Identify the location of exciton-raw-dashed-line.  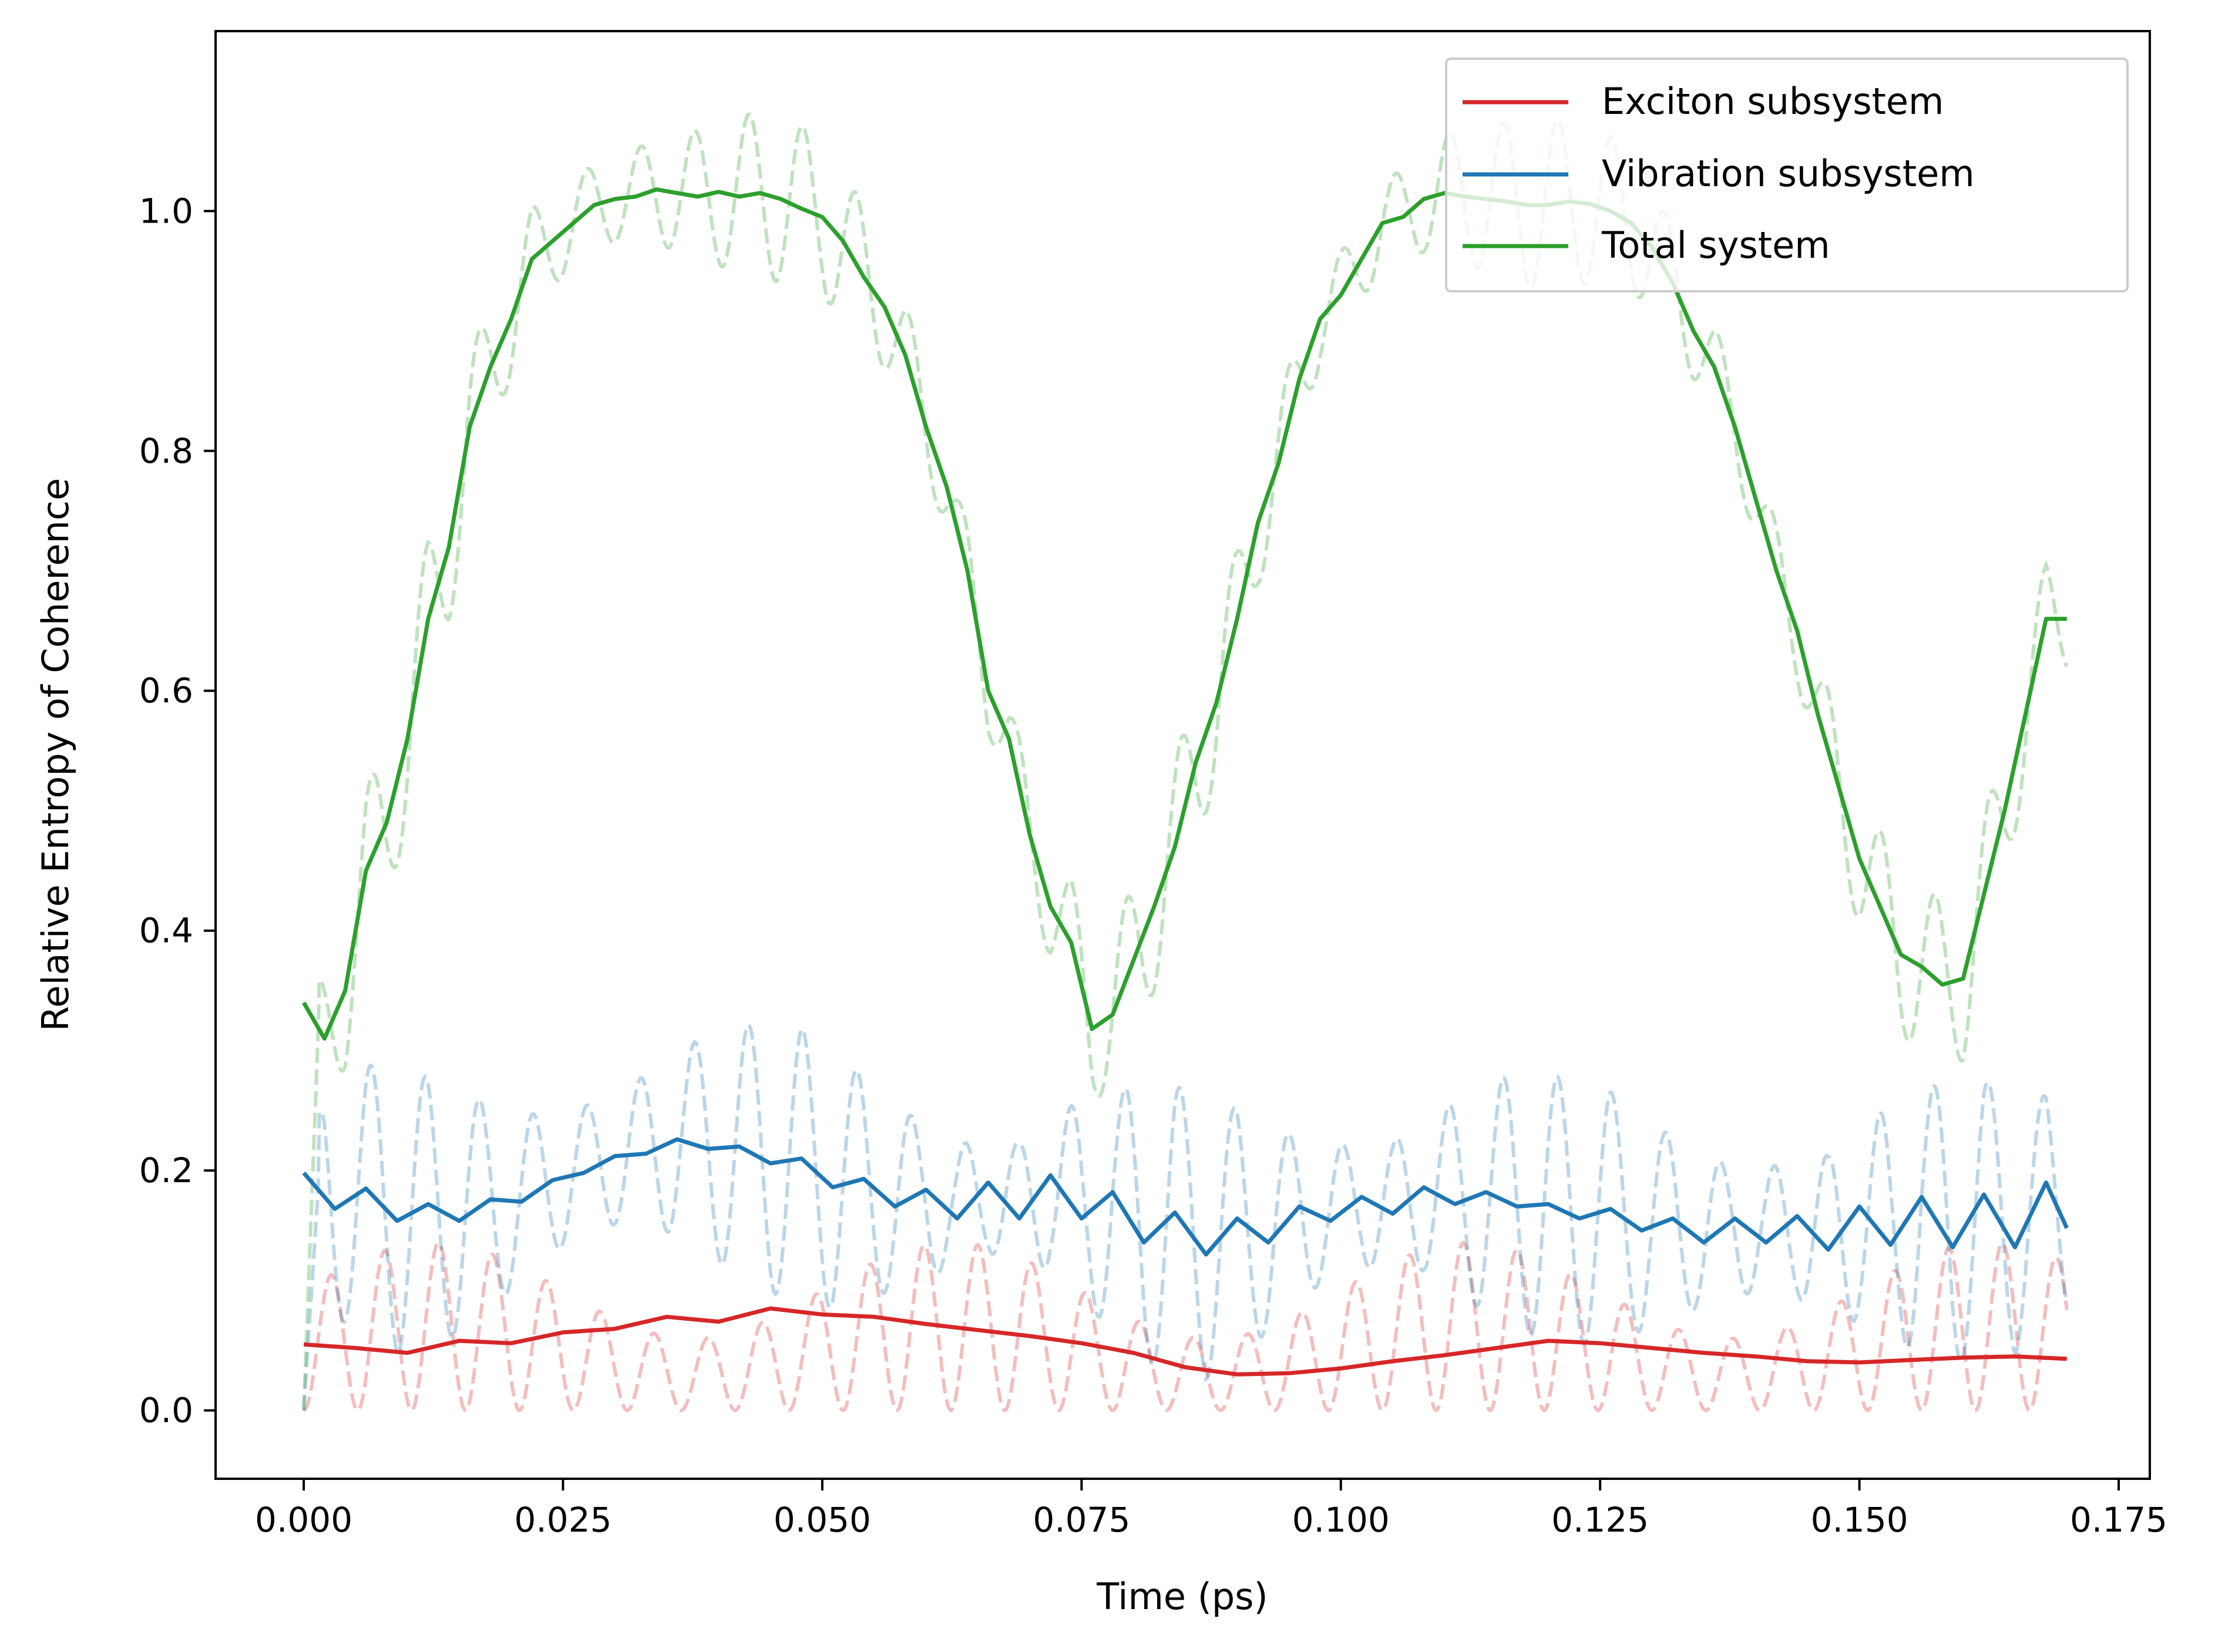
(1186, 1326).